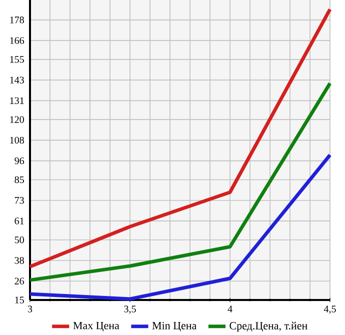 This screenshot has width=345, height=335. What do you see at coordinates (330, 310) in the screenshot?
I see `x-tick-label: 4,5` at bounding box center [330, 310].